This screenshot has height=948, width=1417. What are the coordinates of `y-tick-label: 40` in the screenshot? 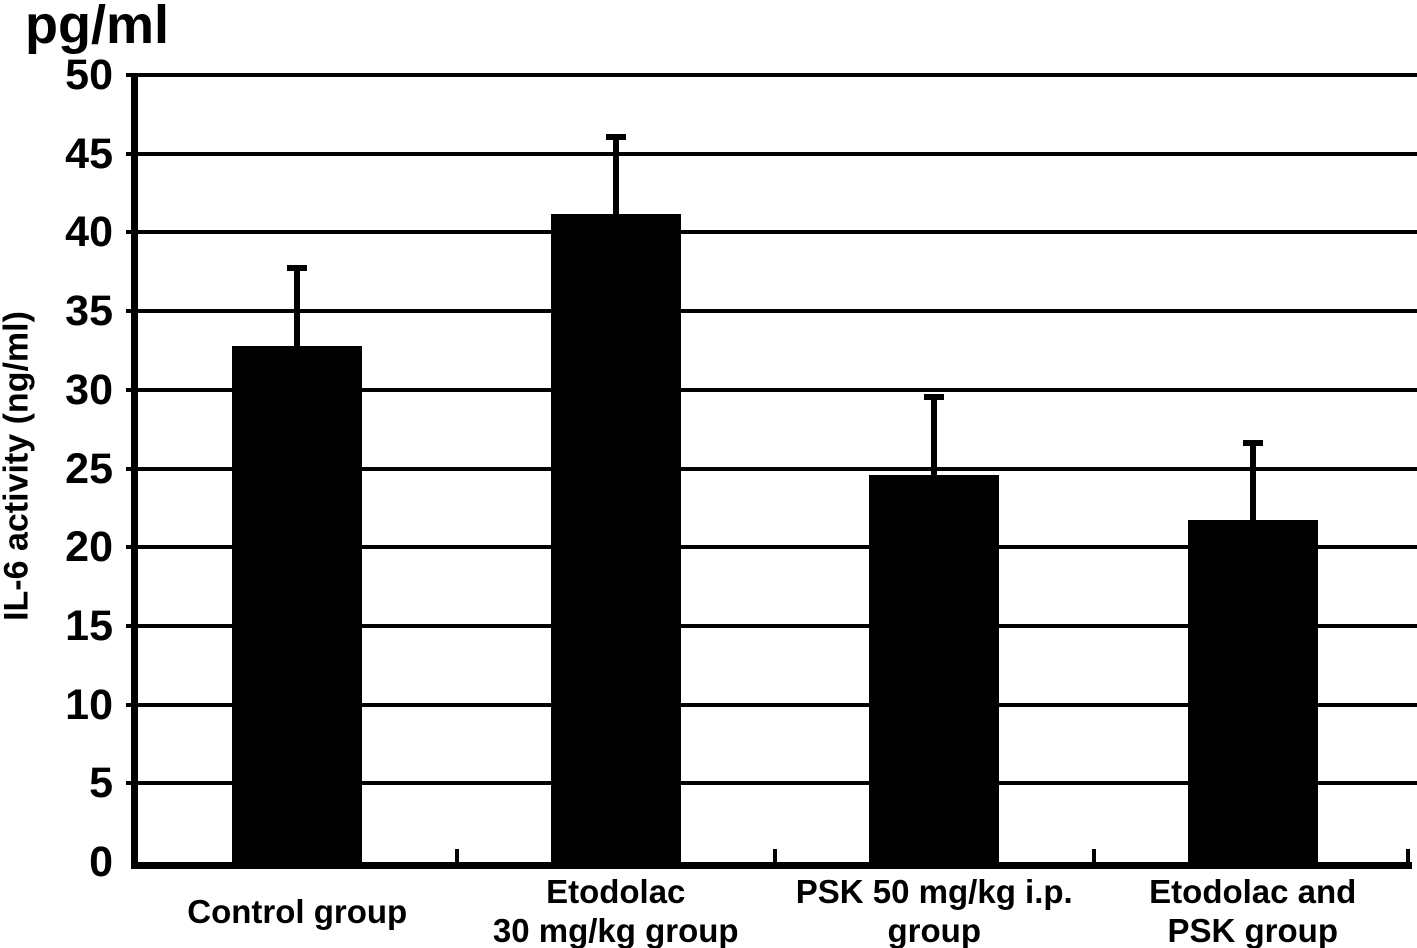 It's located at (89, 232).